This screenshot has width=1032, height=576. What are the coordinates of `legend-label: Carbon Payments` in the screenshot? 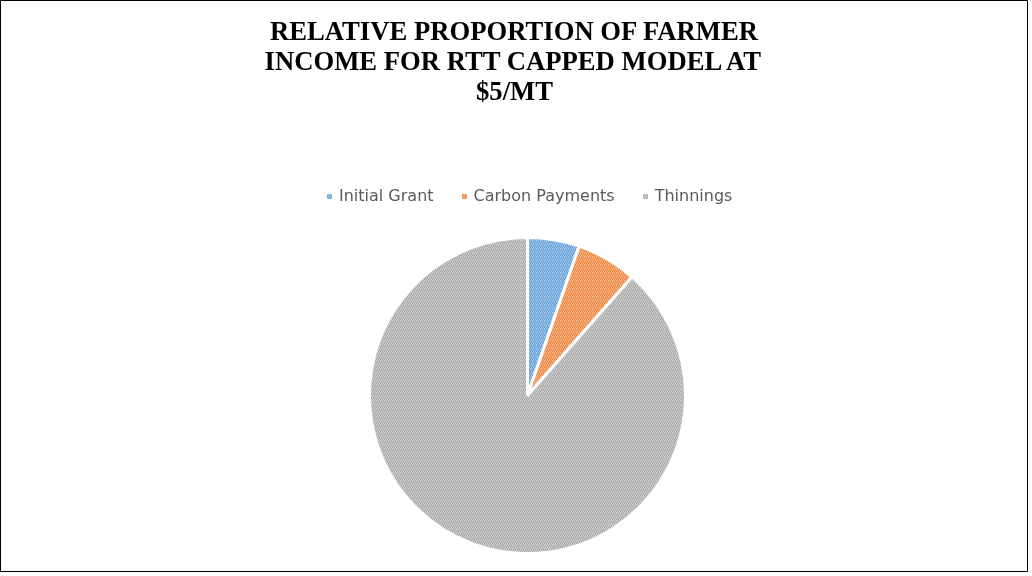 It's located at (544, 195).